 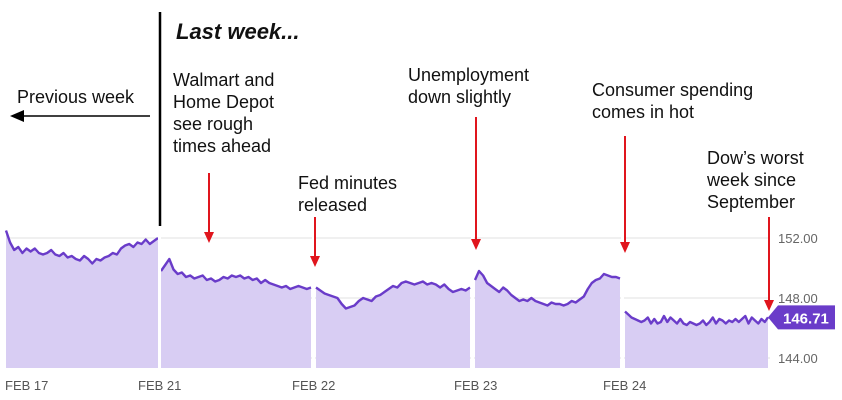 I want to click on y-tick-label: 144.00, so click(x=798, y=358).